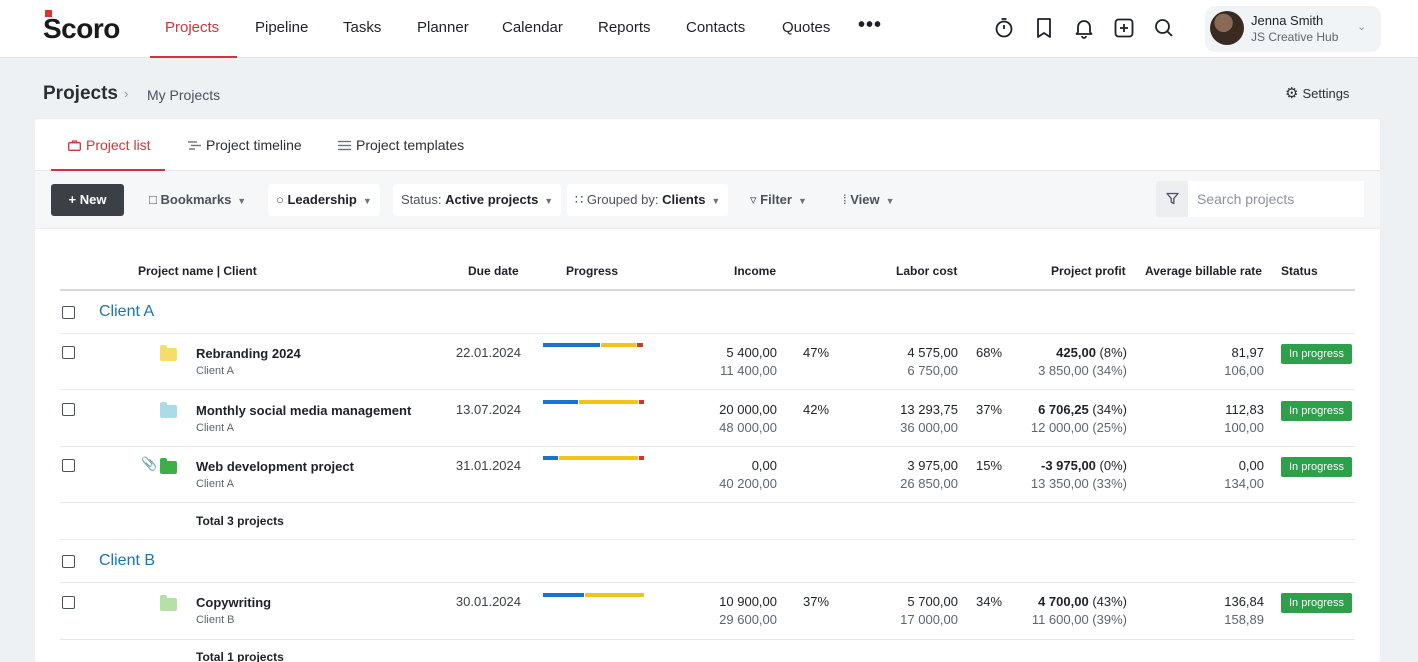 This screenshot has height=662, width=1418. I want to click on income-planned: 40 200,00, so click(748, 483).